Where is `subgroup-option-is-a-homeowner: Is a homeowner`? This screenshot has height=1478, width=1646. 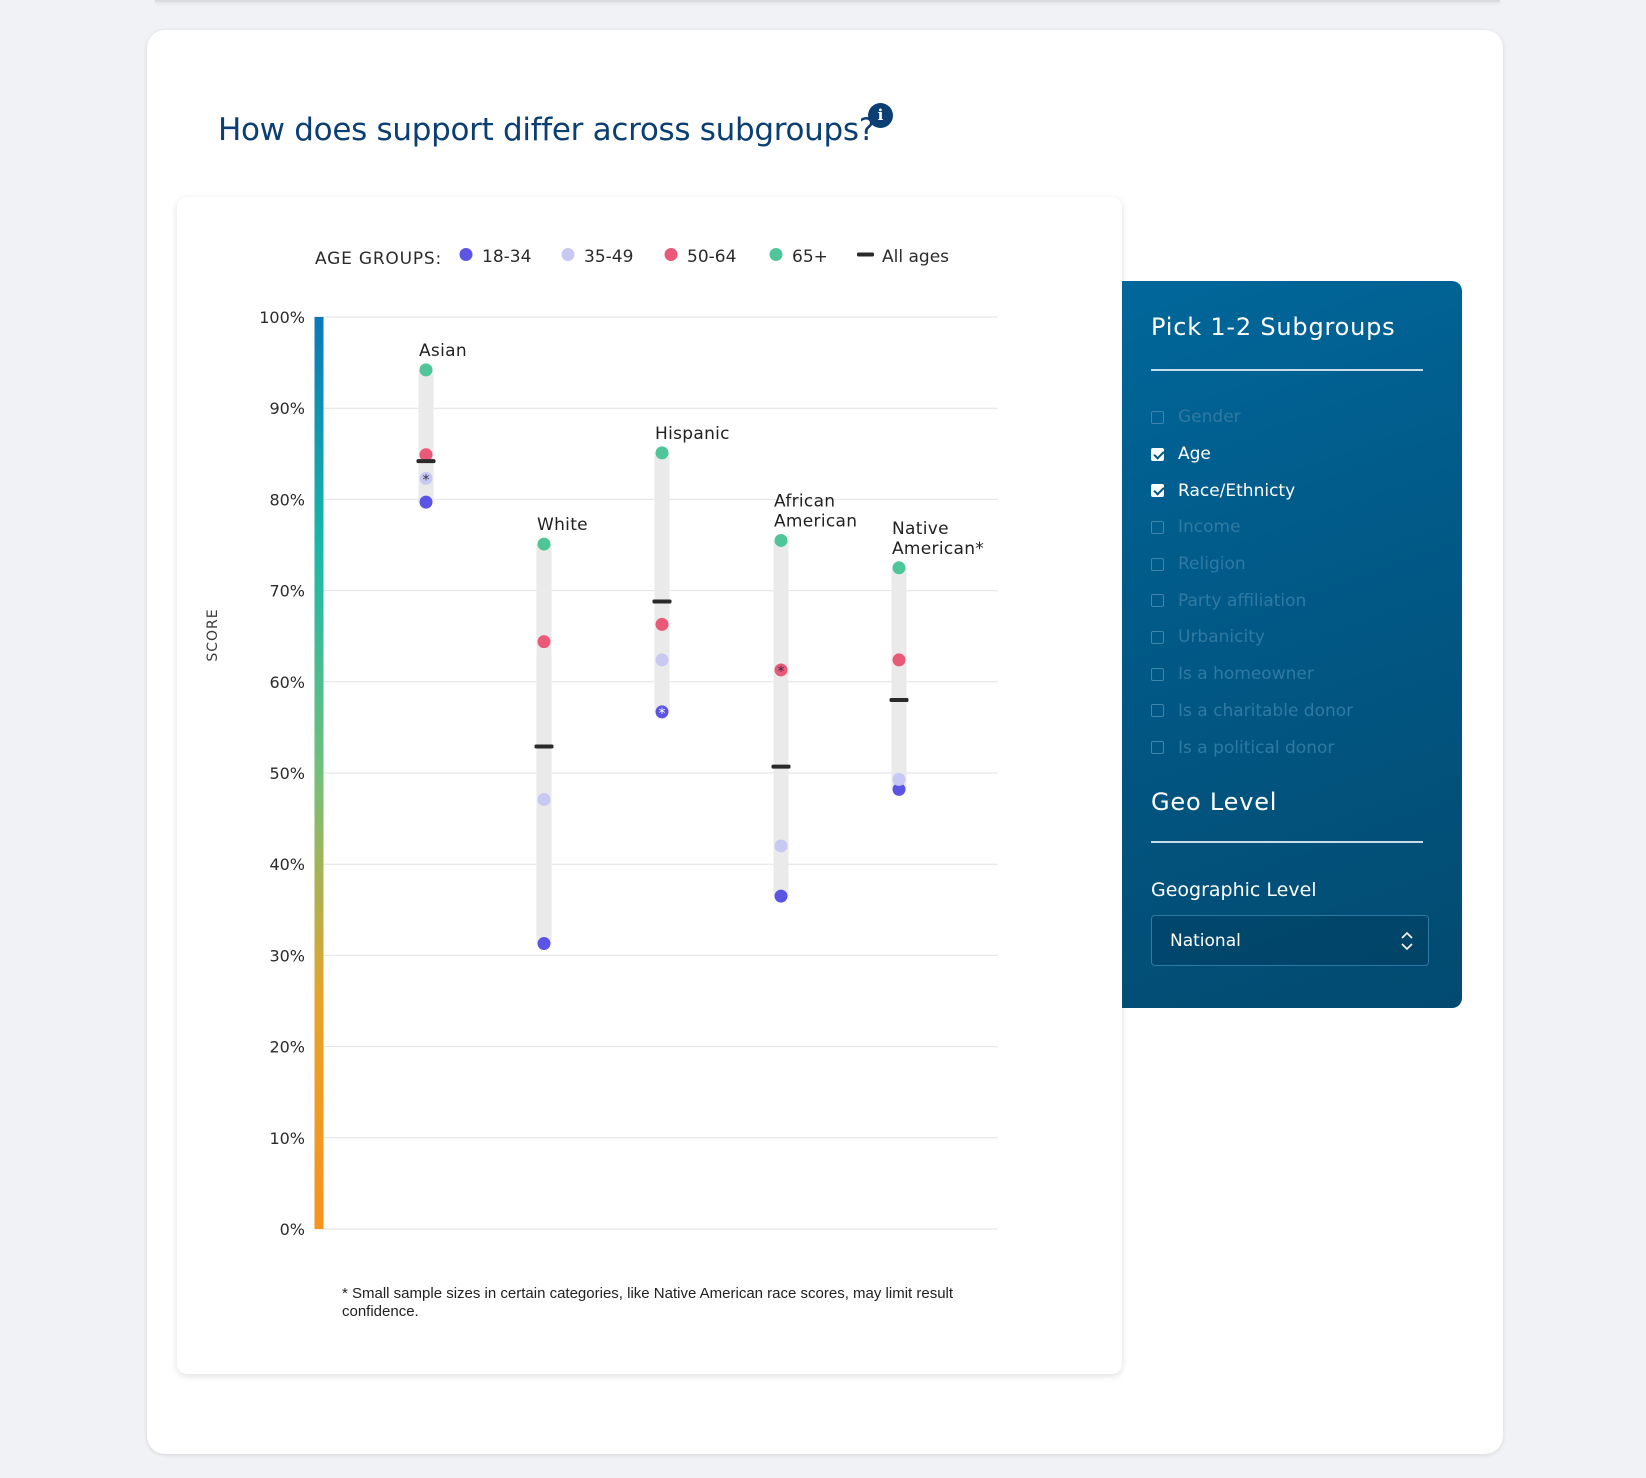 subgroup-option-is-a-homeowner: Is a homeowner is located at coordinates (1296, 674).